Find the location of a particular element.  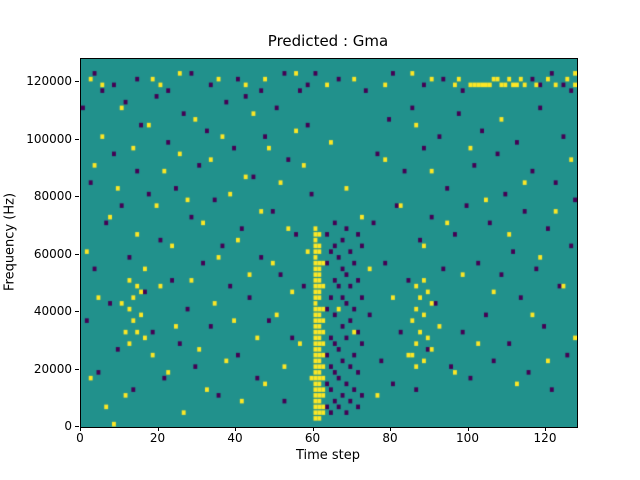

x-tick-label: 120 is located at coordinates (545, 438).